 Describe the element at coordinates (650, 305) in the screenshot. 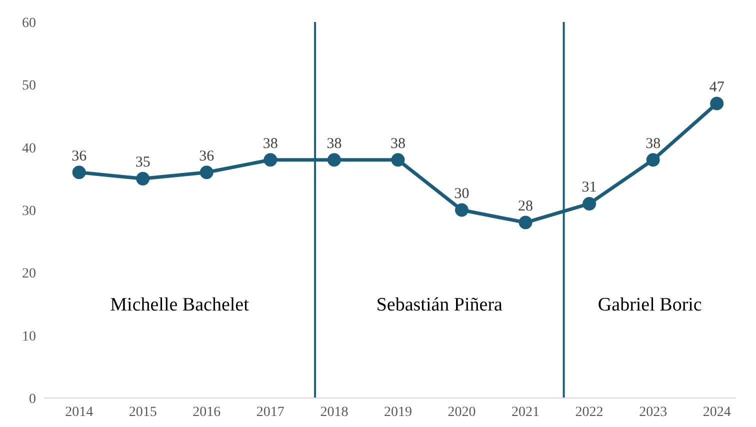

I see `annotation: Gabriel Boric` at that location.